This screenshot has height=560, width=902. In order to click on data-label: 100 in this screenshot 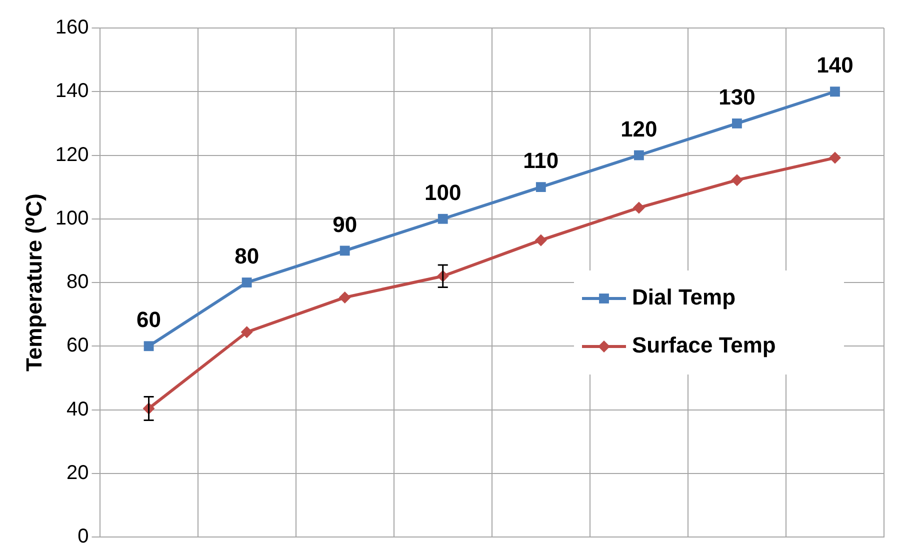, I will do `click(443, 192)`.